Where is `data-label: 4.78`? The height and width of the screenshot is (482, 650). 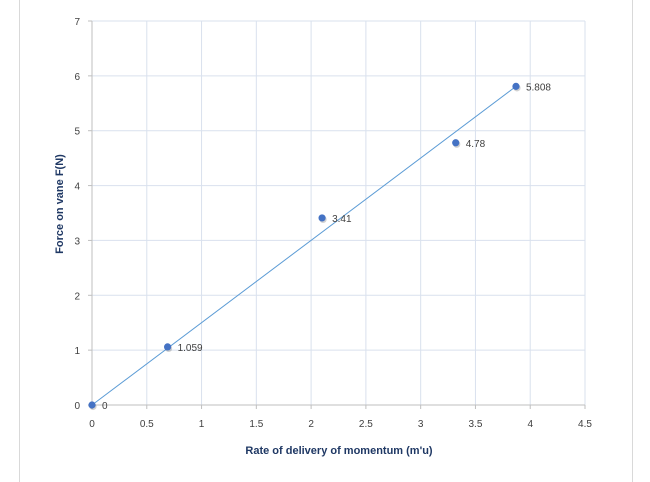 data-label: 4.78 is located at coordinates (476, 144).